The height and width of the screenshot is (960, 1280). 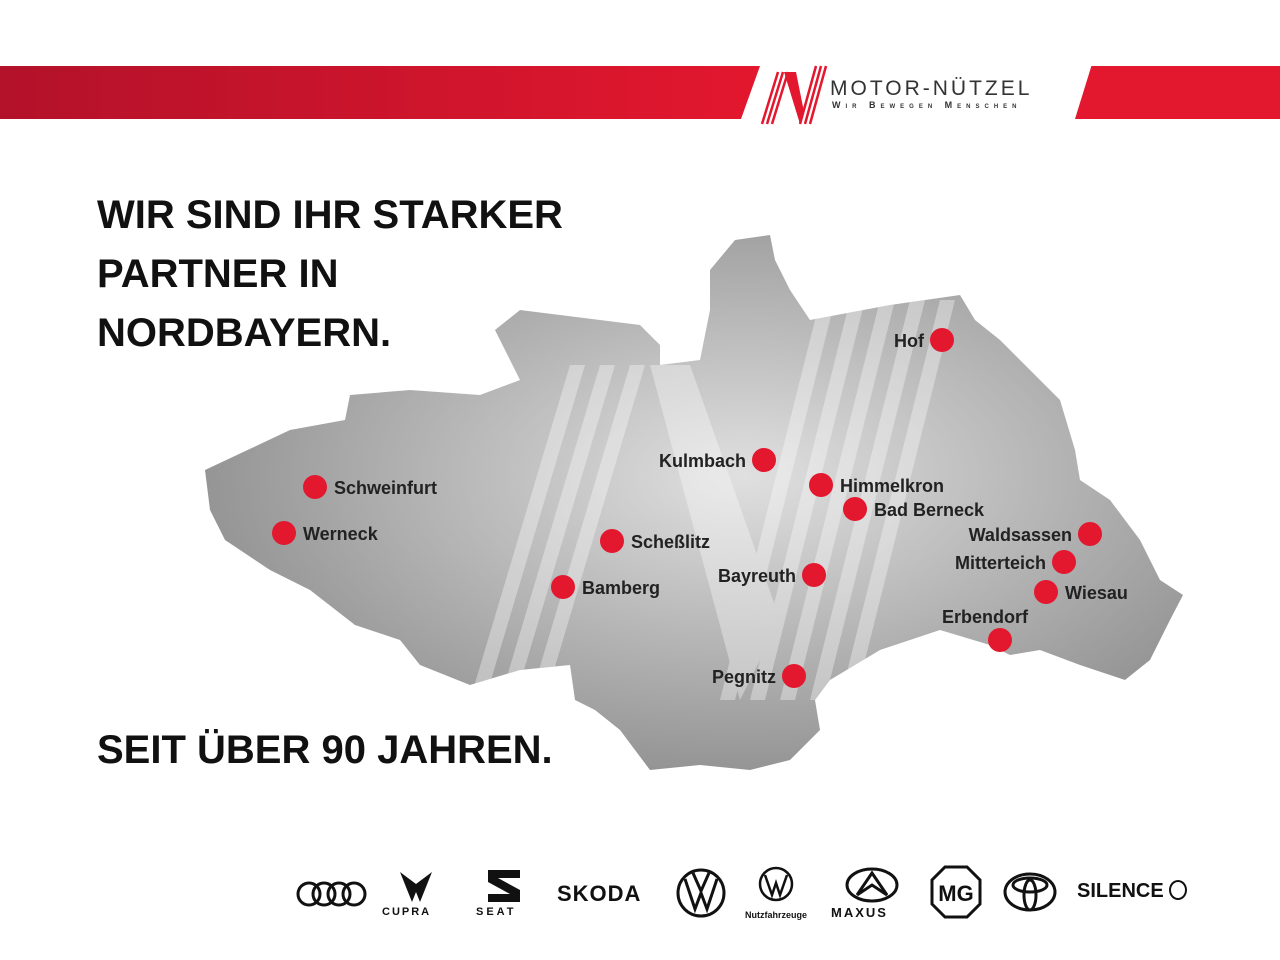 I want to click on logo-n-icon, so click(x=794, y=95).